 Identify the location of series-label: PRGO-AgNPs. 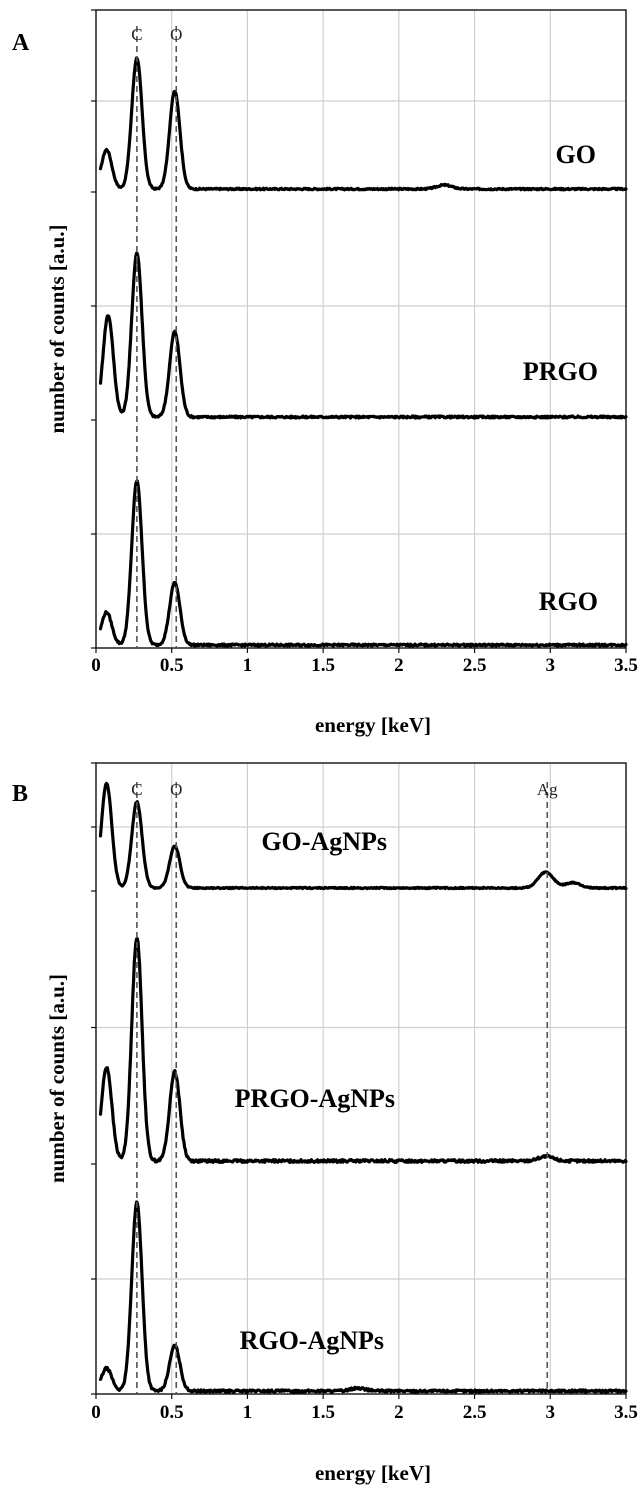
(315, 1098).